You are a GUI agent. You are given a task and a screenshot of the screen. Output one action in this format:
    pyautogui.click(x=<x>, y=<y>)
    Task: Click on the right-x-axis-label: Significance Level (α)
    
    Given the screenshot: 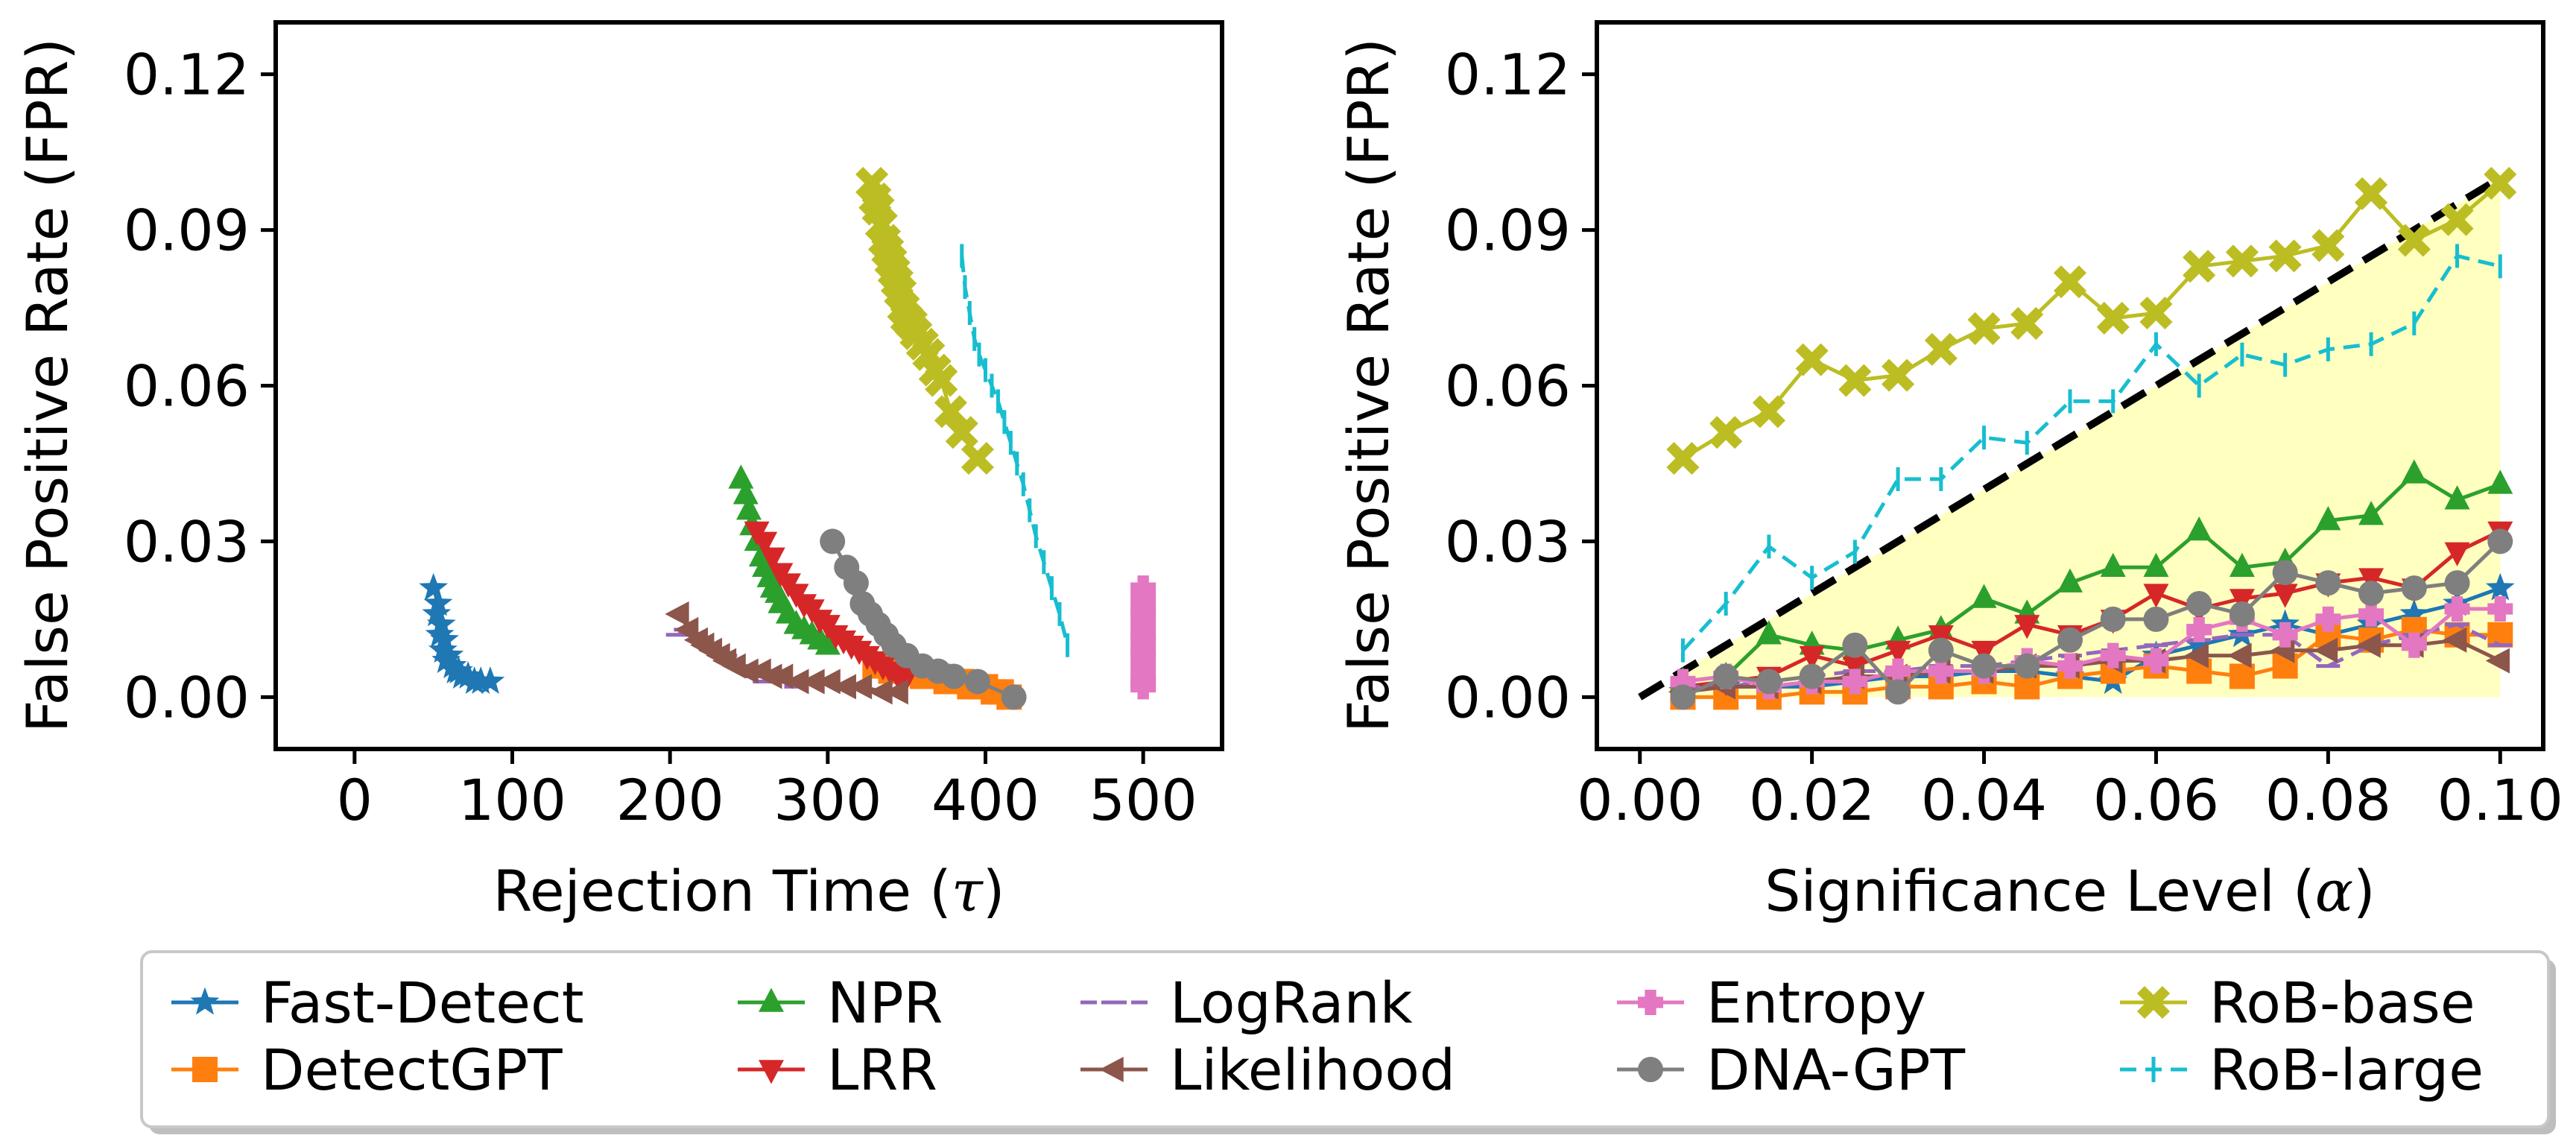 What is the action you would take?
    pyautogui.click(x=2070, y=891)
    